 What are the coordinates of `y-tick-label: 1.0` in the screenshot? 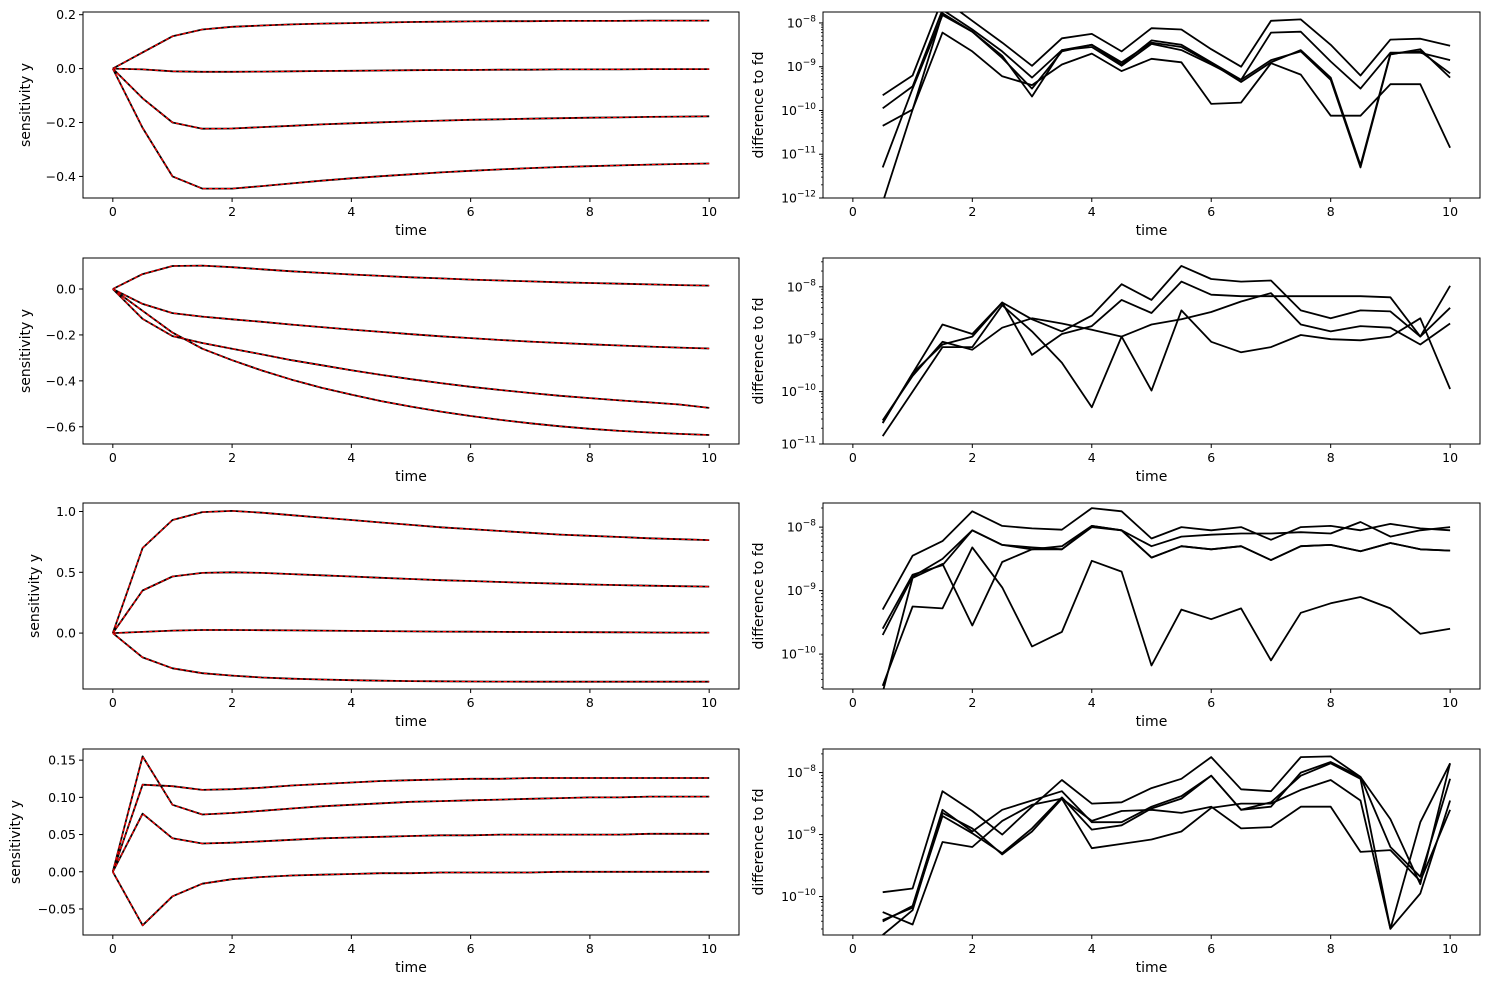 It's located at (66, 511).